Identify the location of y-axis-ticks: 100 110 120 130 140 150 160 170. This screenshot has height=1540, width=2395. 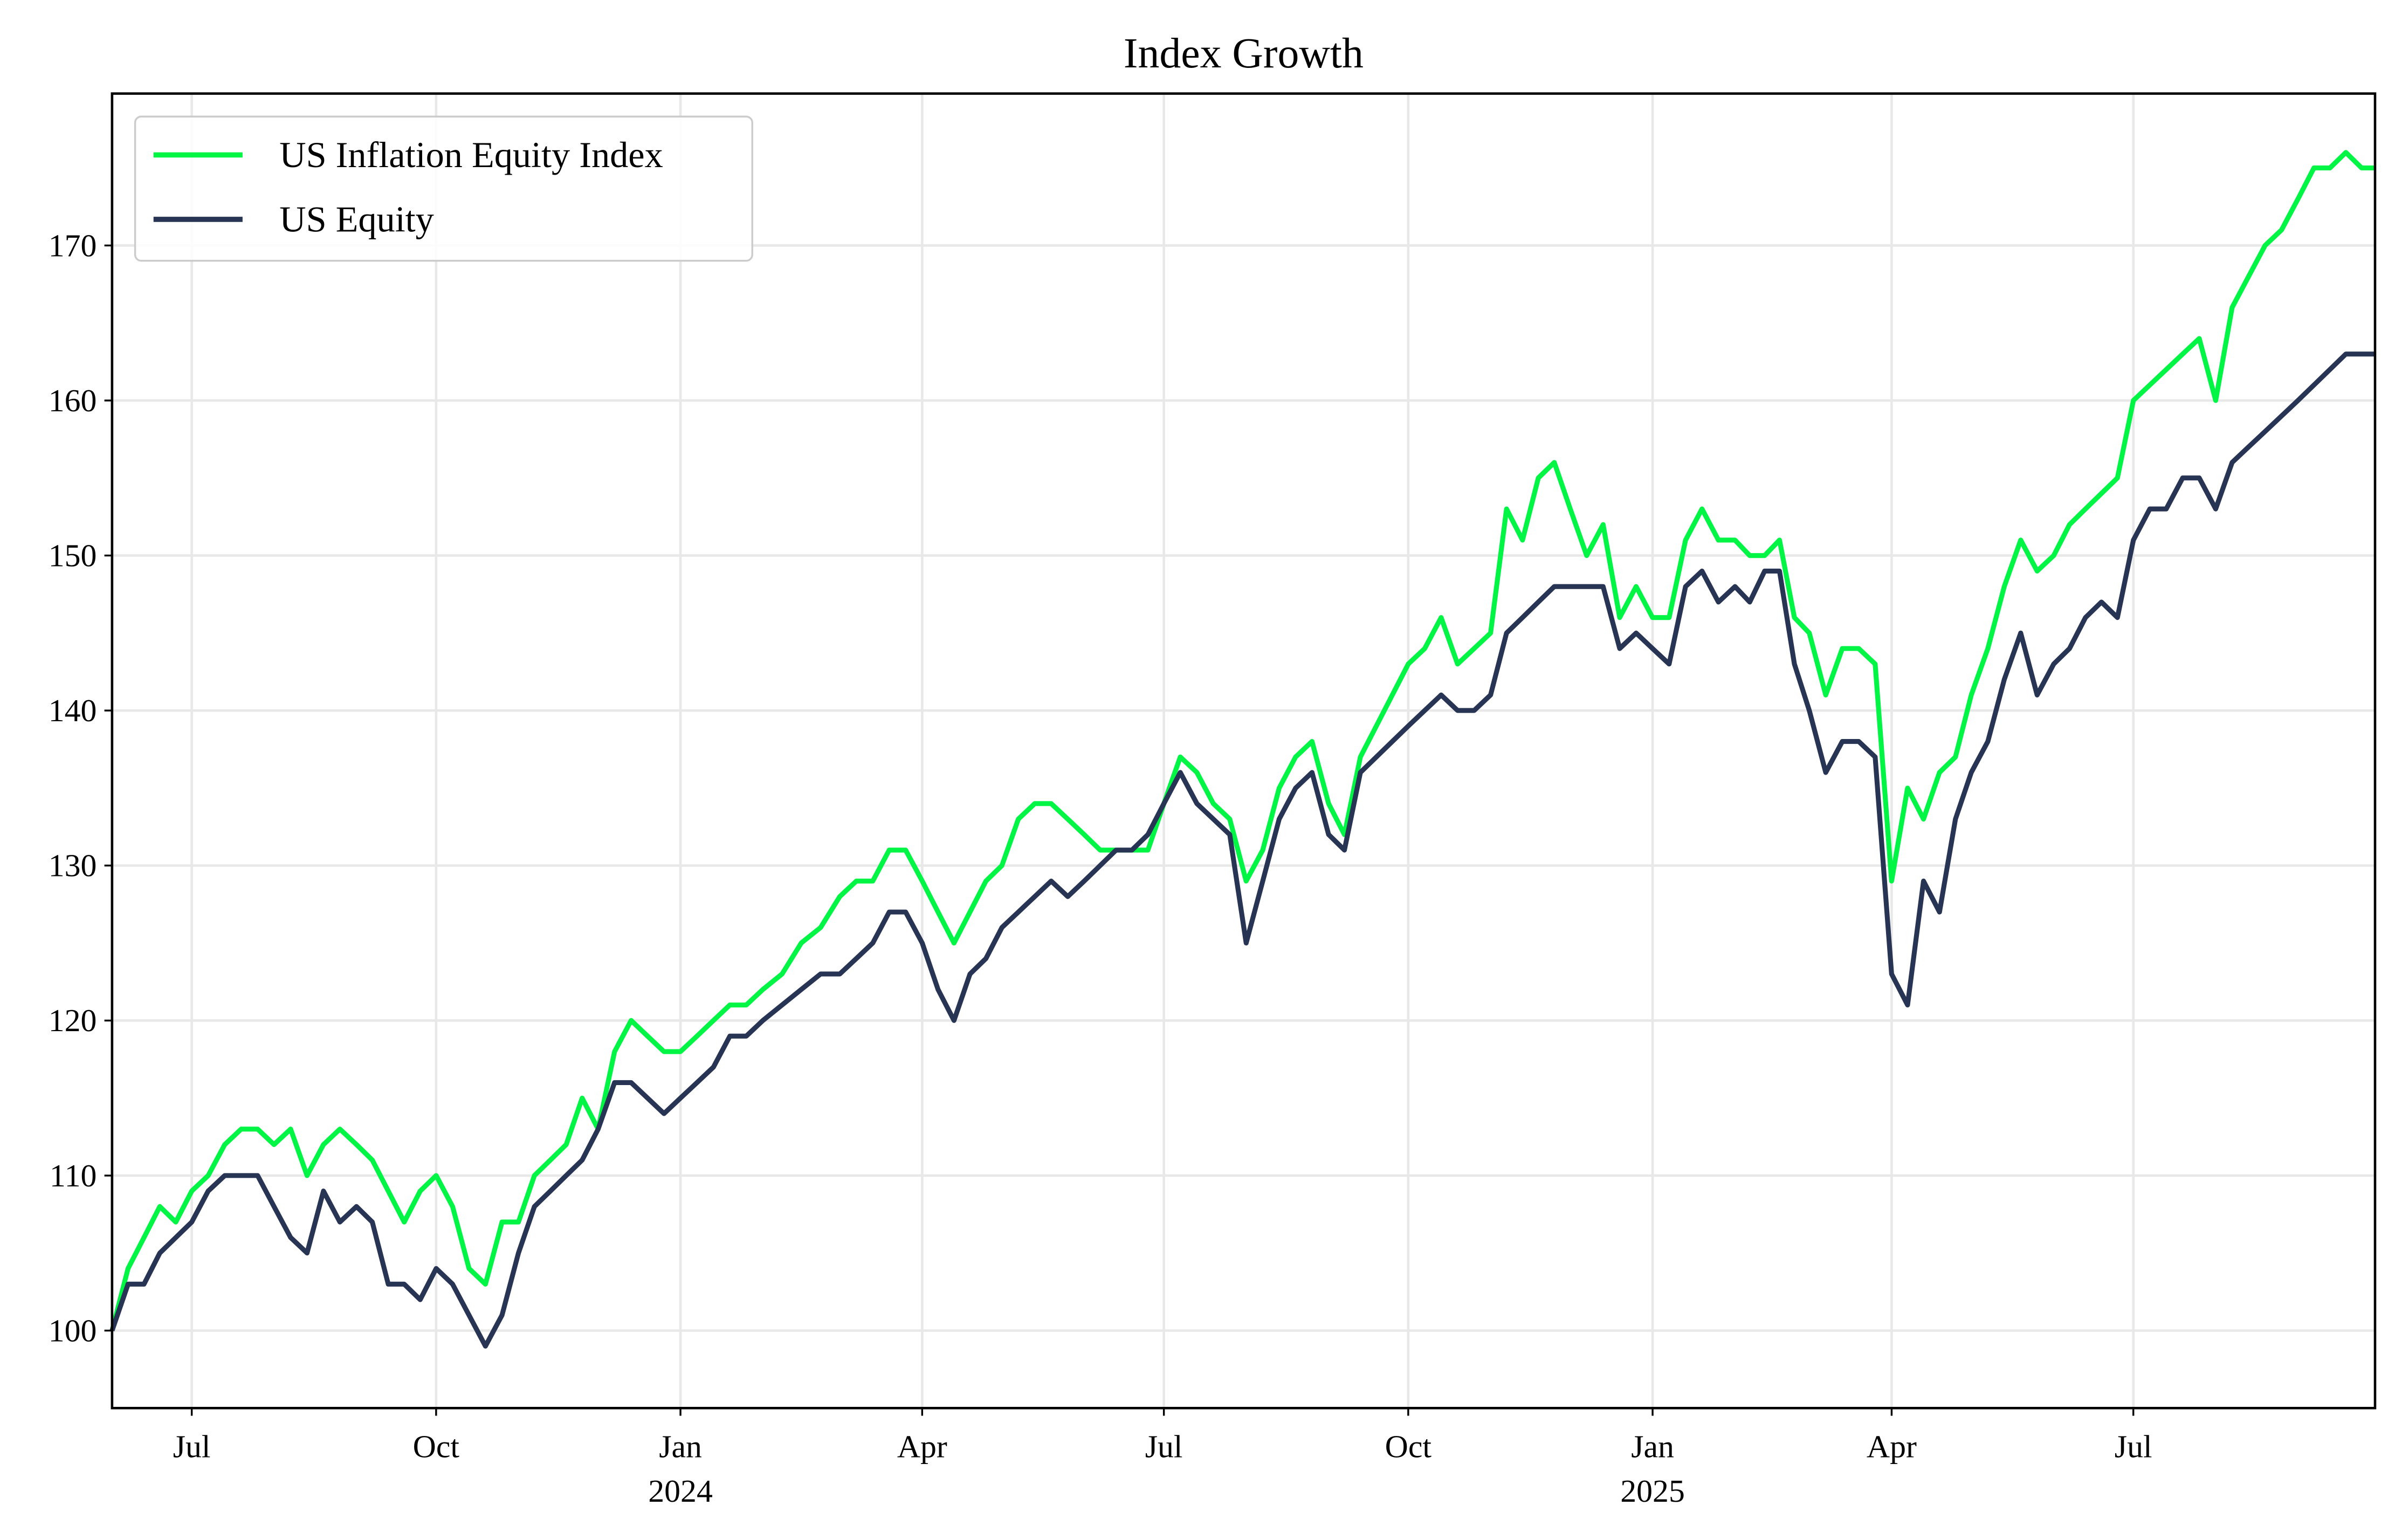
(81, 788).